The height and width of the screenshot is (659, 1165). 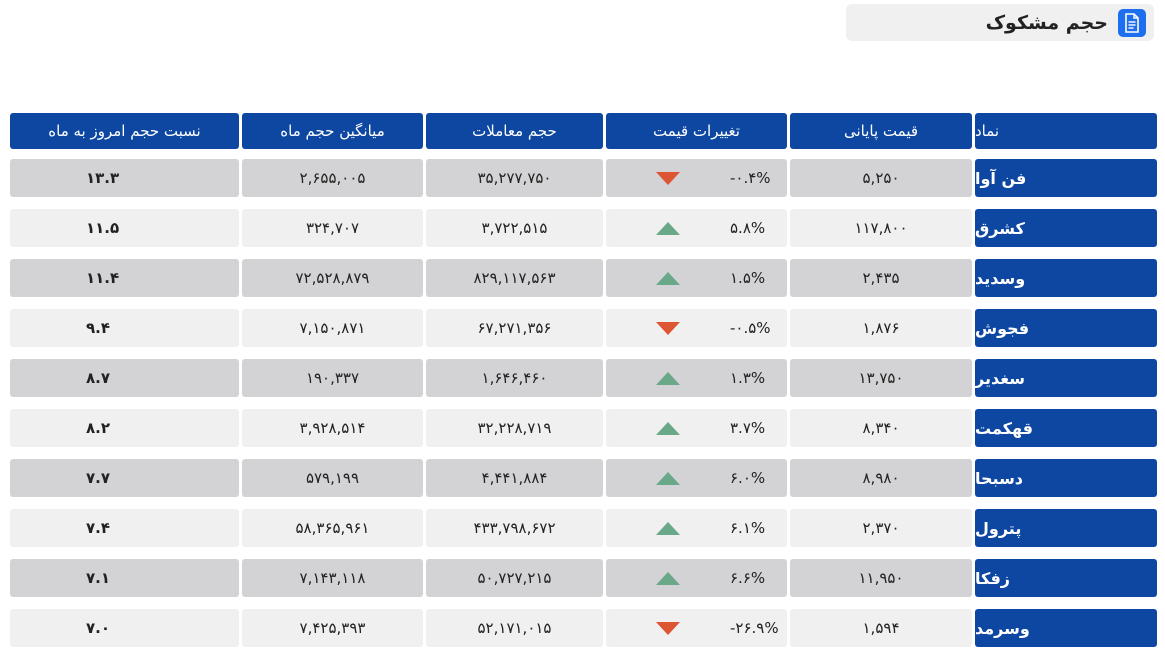 I want to click on cell-price-change: -۲۶.۹%, so click(x=696, y=628).